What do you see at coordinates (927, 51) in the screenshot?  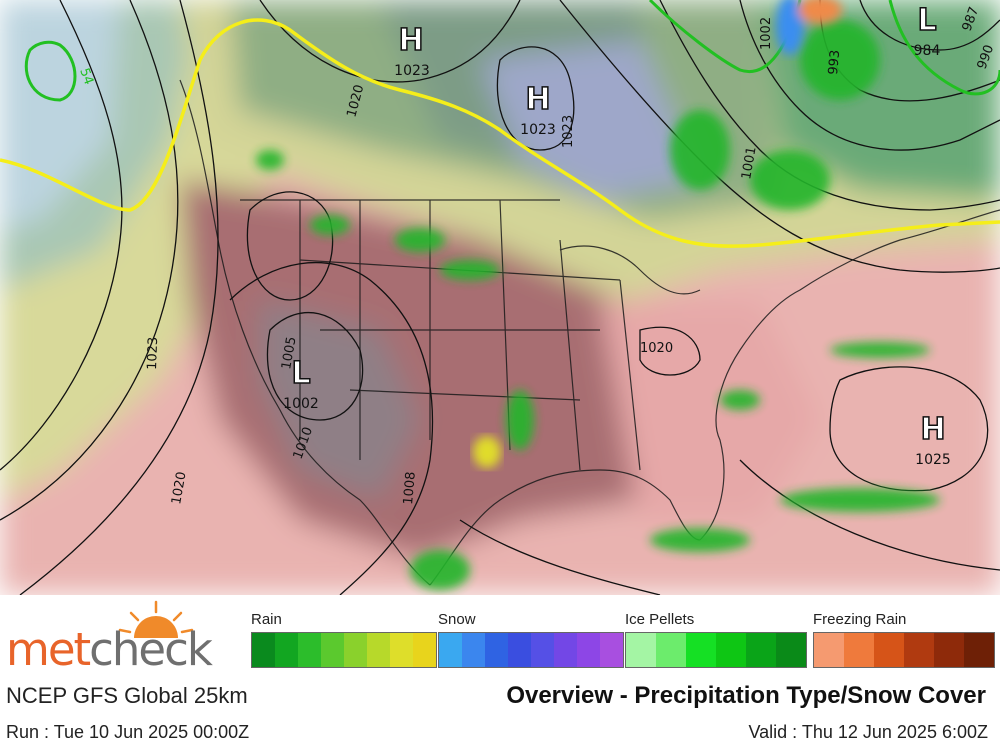 I see `low-value: 984` at bounding box center [927, 51].